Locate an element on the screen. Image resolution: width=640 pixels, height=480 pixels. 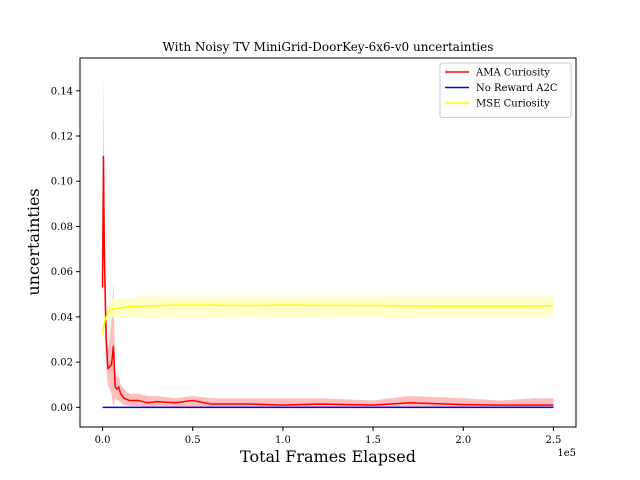
y-tick-label: 0.06 is located at coordinates (62, 272).